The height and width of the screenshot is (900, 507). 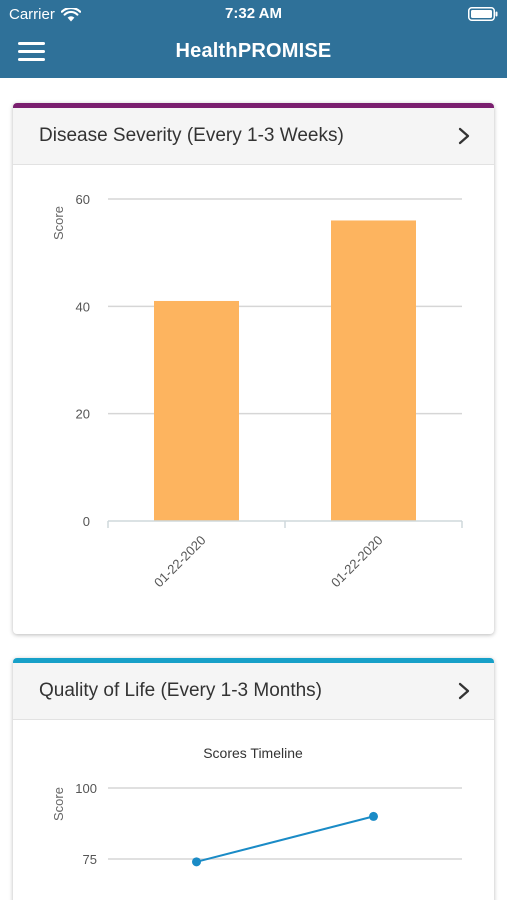 What do you see at coordinates (191, 135) in the screenshot?
I see `card-title: Disease Severity (Every 1-3 Weeks)` at bounding box center [191, 135].